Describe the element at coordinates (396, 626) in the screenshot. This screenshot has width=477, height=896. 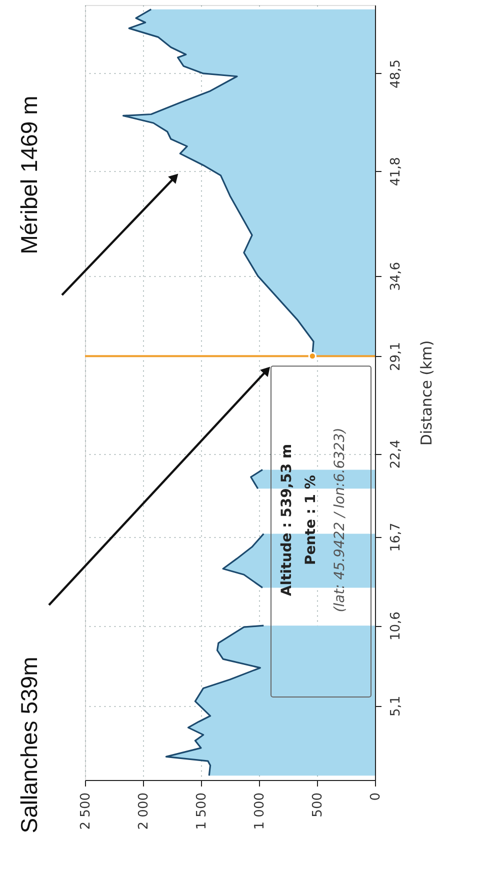
I see `y-tick-label: 10,6` at that location.